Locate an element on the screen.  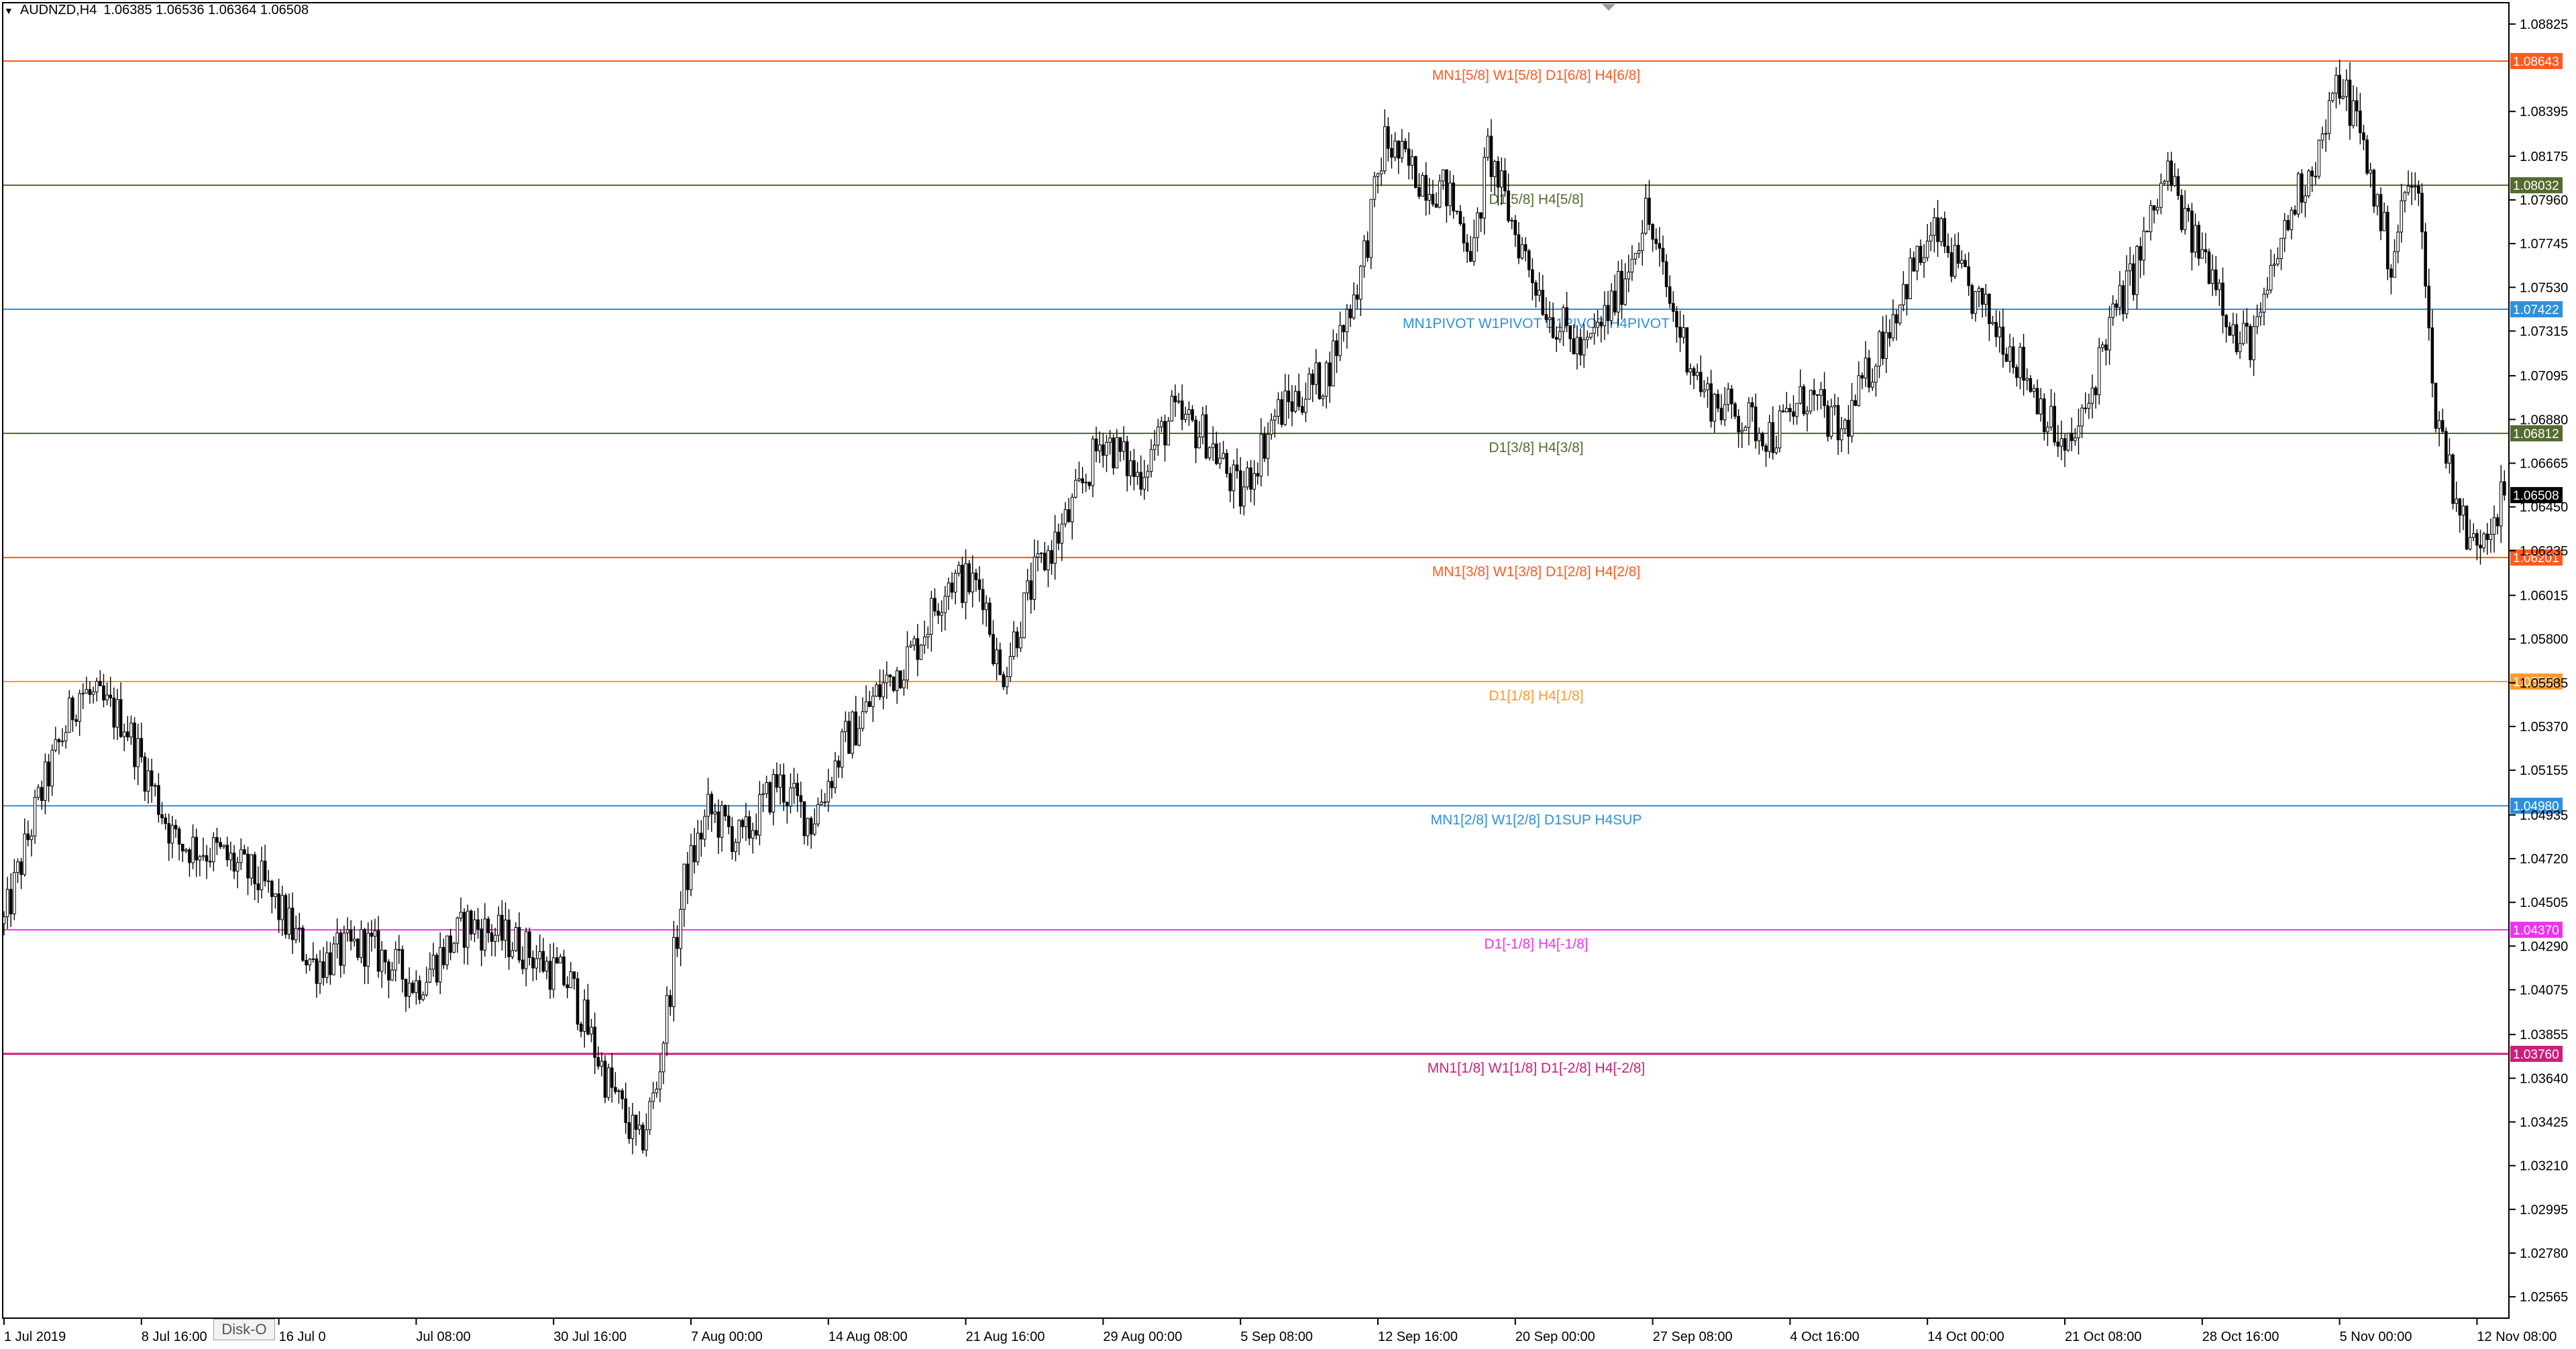
x-tick-label: 8 Jul 16:00 is located at coordinates (174, 1337).